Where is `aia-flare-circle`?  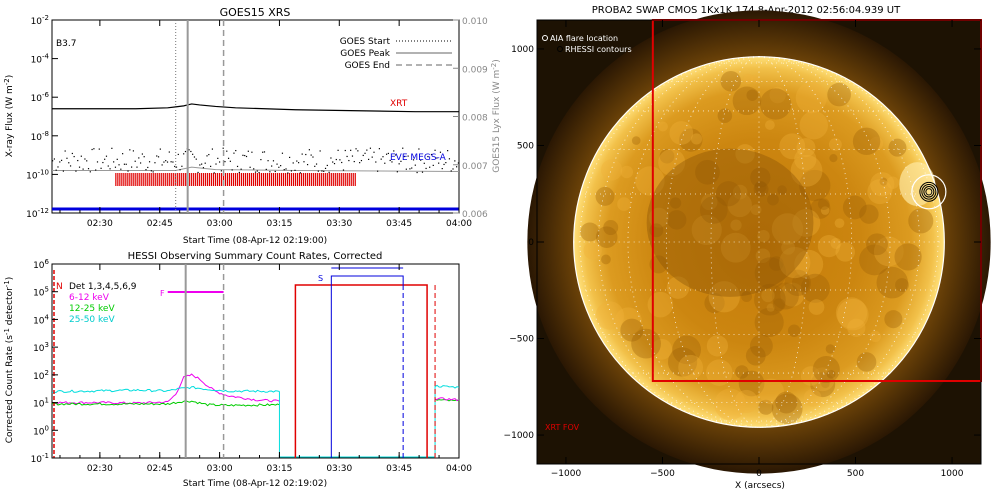
aia-flare-circle is located at coordinates (929, 192).